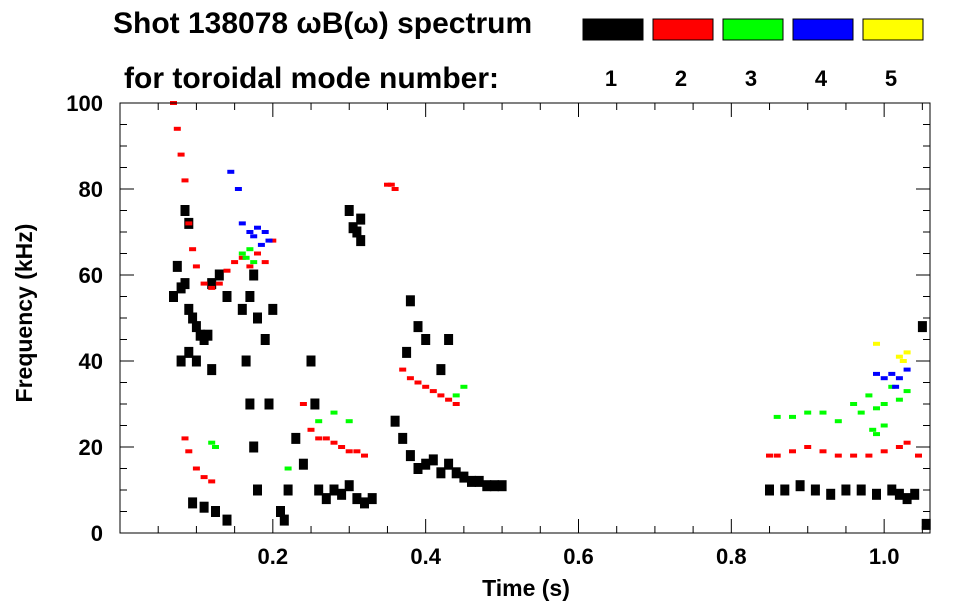 The image size is (963, 615). I want to click on y-tick-label: 0, so click(97, 533).